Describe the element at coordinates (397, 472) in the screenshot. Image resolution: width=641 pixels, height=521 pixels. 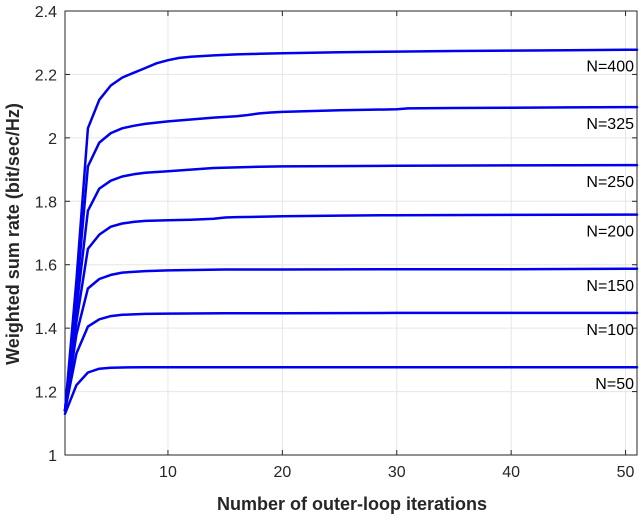
I see `x-tick-label: 30` at that location.